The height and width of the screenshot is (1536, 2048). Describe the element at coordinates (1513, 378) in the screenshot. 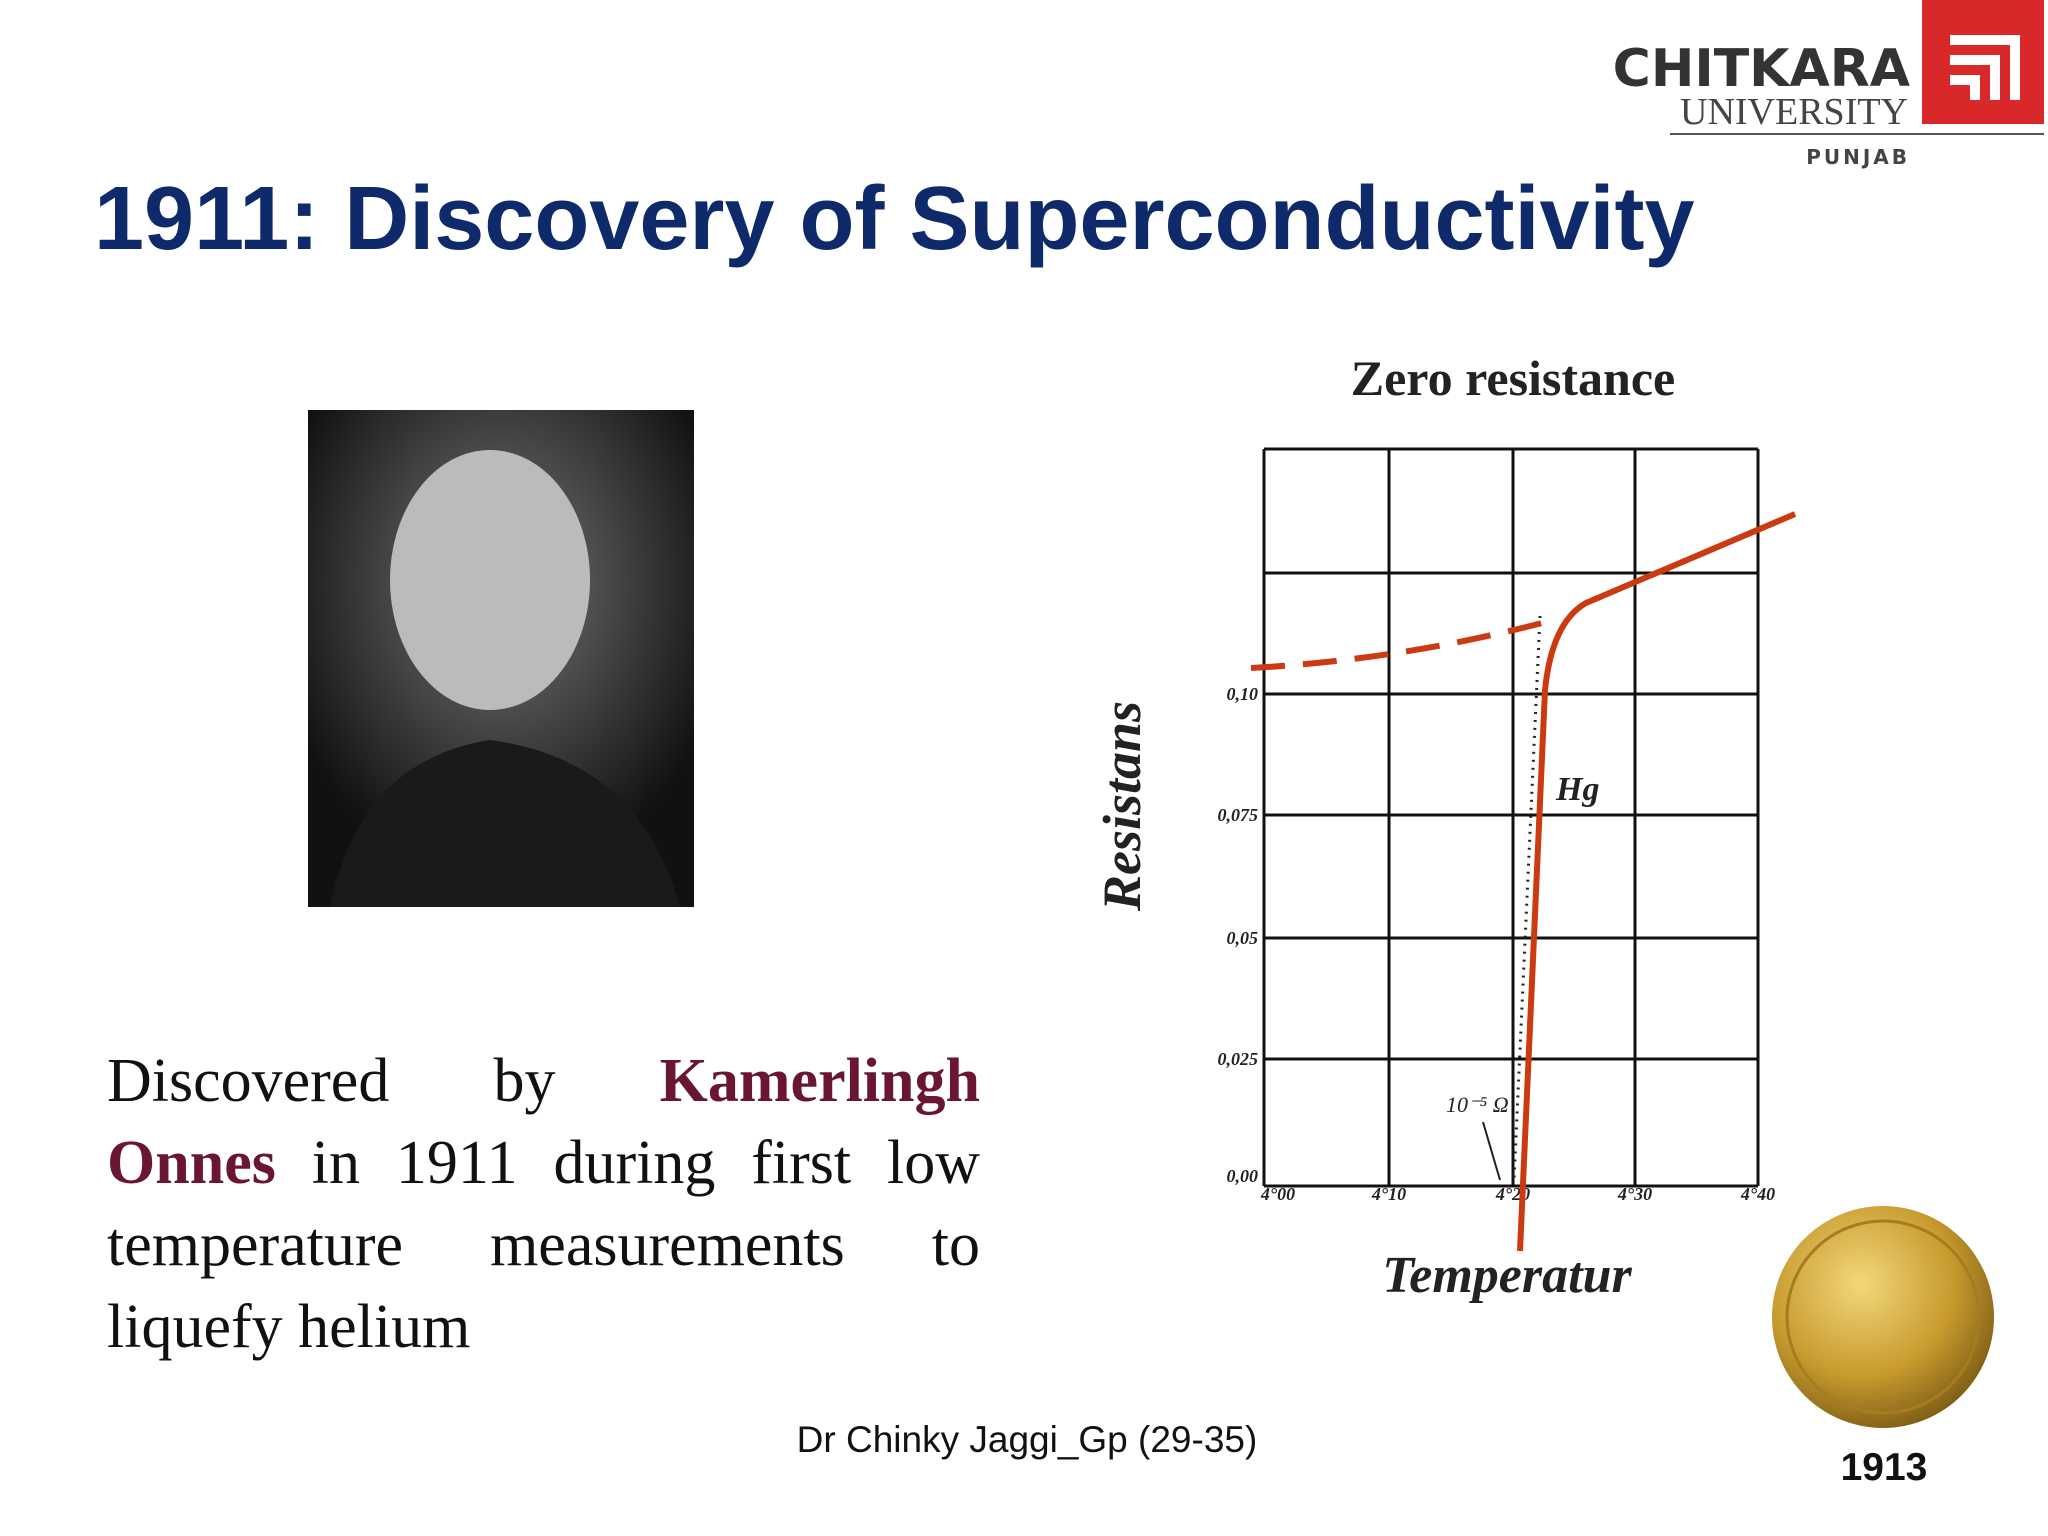

I see `figure-title: Zero resistance` at that location.